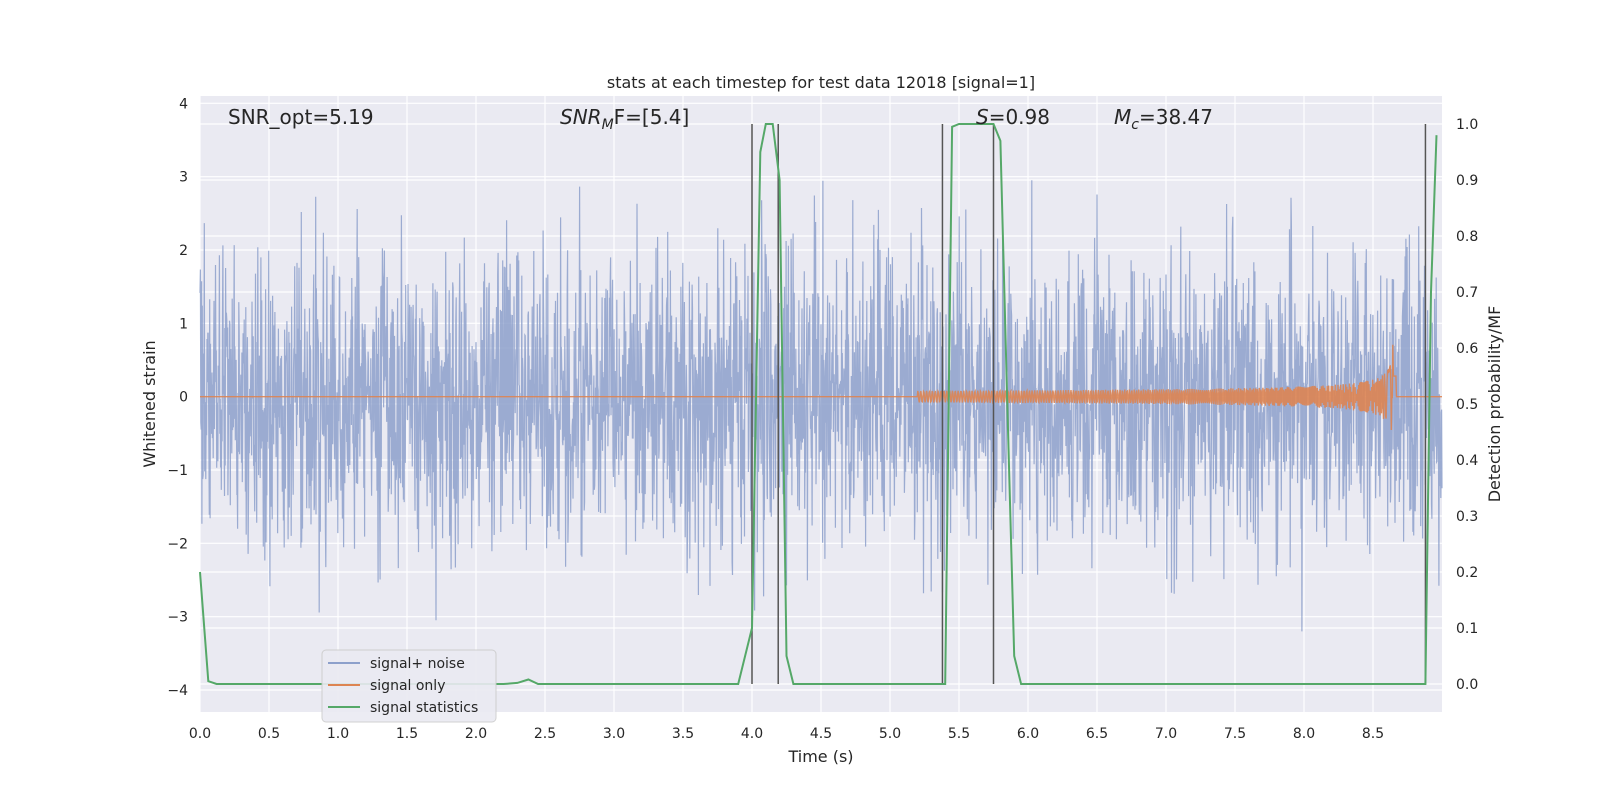 This screenshot has height=800, width=1600. Describe the element at coordinates (177, 397) in the screenshot. I see `y-axis-ticks: −4 −3 −2 −1 0 1 2 3 4` at that location.